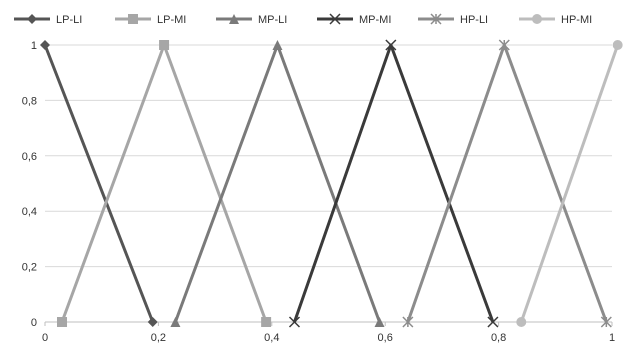  I want to click on legend-label: LP-LI, so click(69, 20).